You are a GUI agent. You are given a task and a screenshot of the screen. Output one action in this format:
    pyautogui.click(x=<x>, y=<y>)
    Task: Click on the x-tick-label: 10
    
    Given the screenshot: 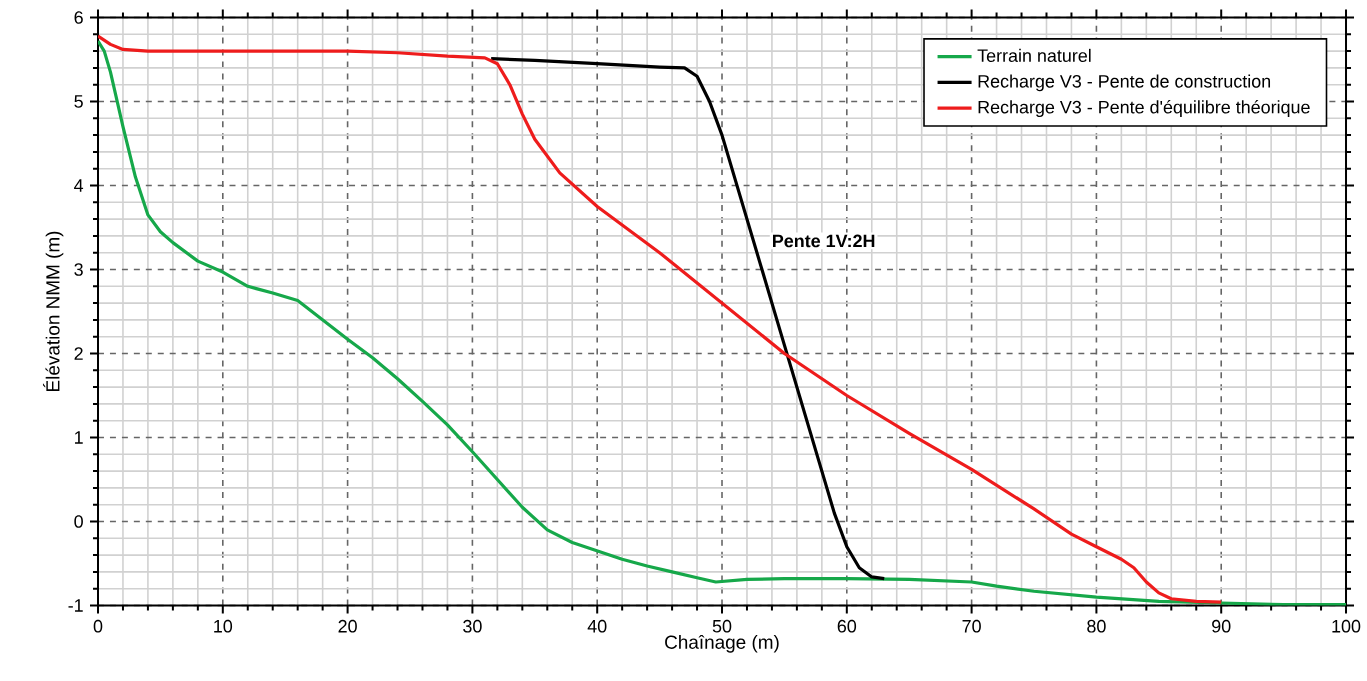 What is the action you would take?
    pyautogui.click(x=223, y=626)
    